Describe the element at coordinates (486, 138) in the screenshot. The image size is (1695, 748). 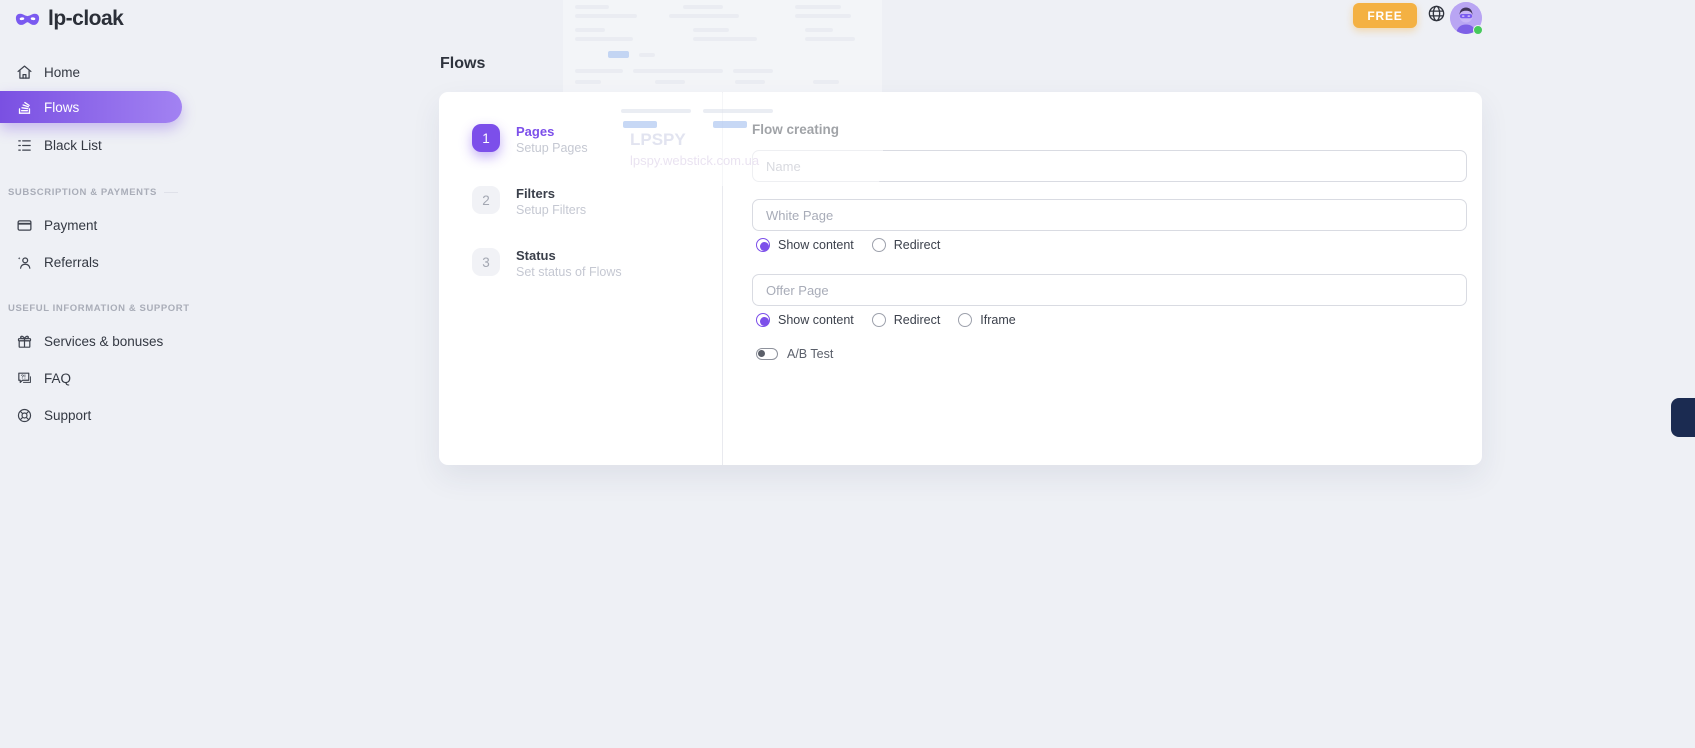
I see `step-number: 1` at that location.